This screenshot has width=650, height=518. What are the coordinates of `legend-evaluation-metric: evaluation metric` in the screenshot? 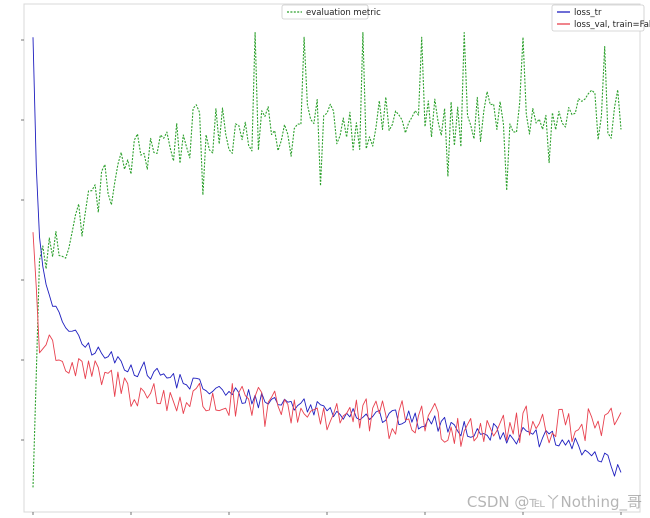 It's located at (331, 12).